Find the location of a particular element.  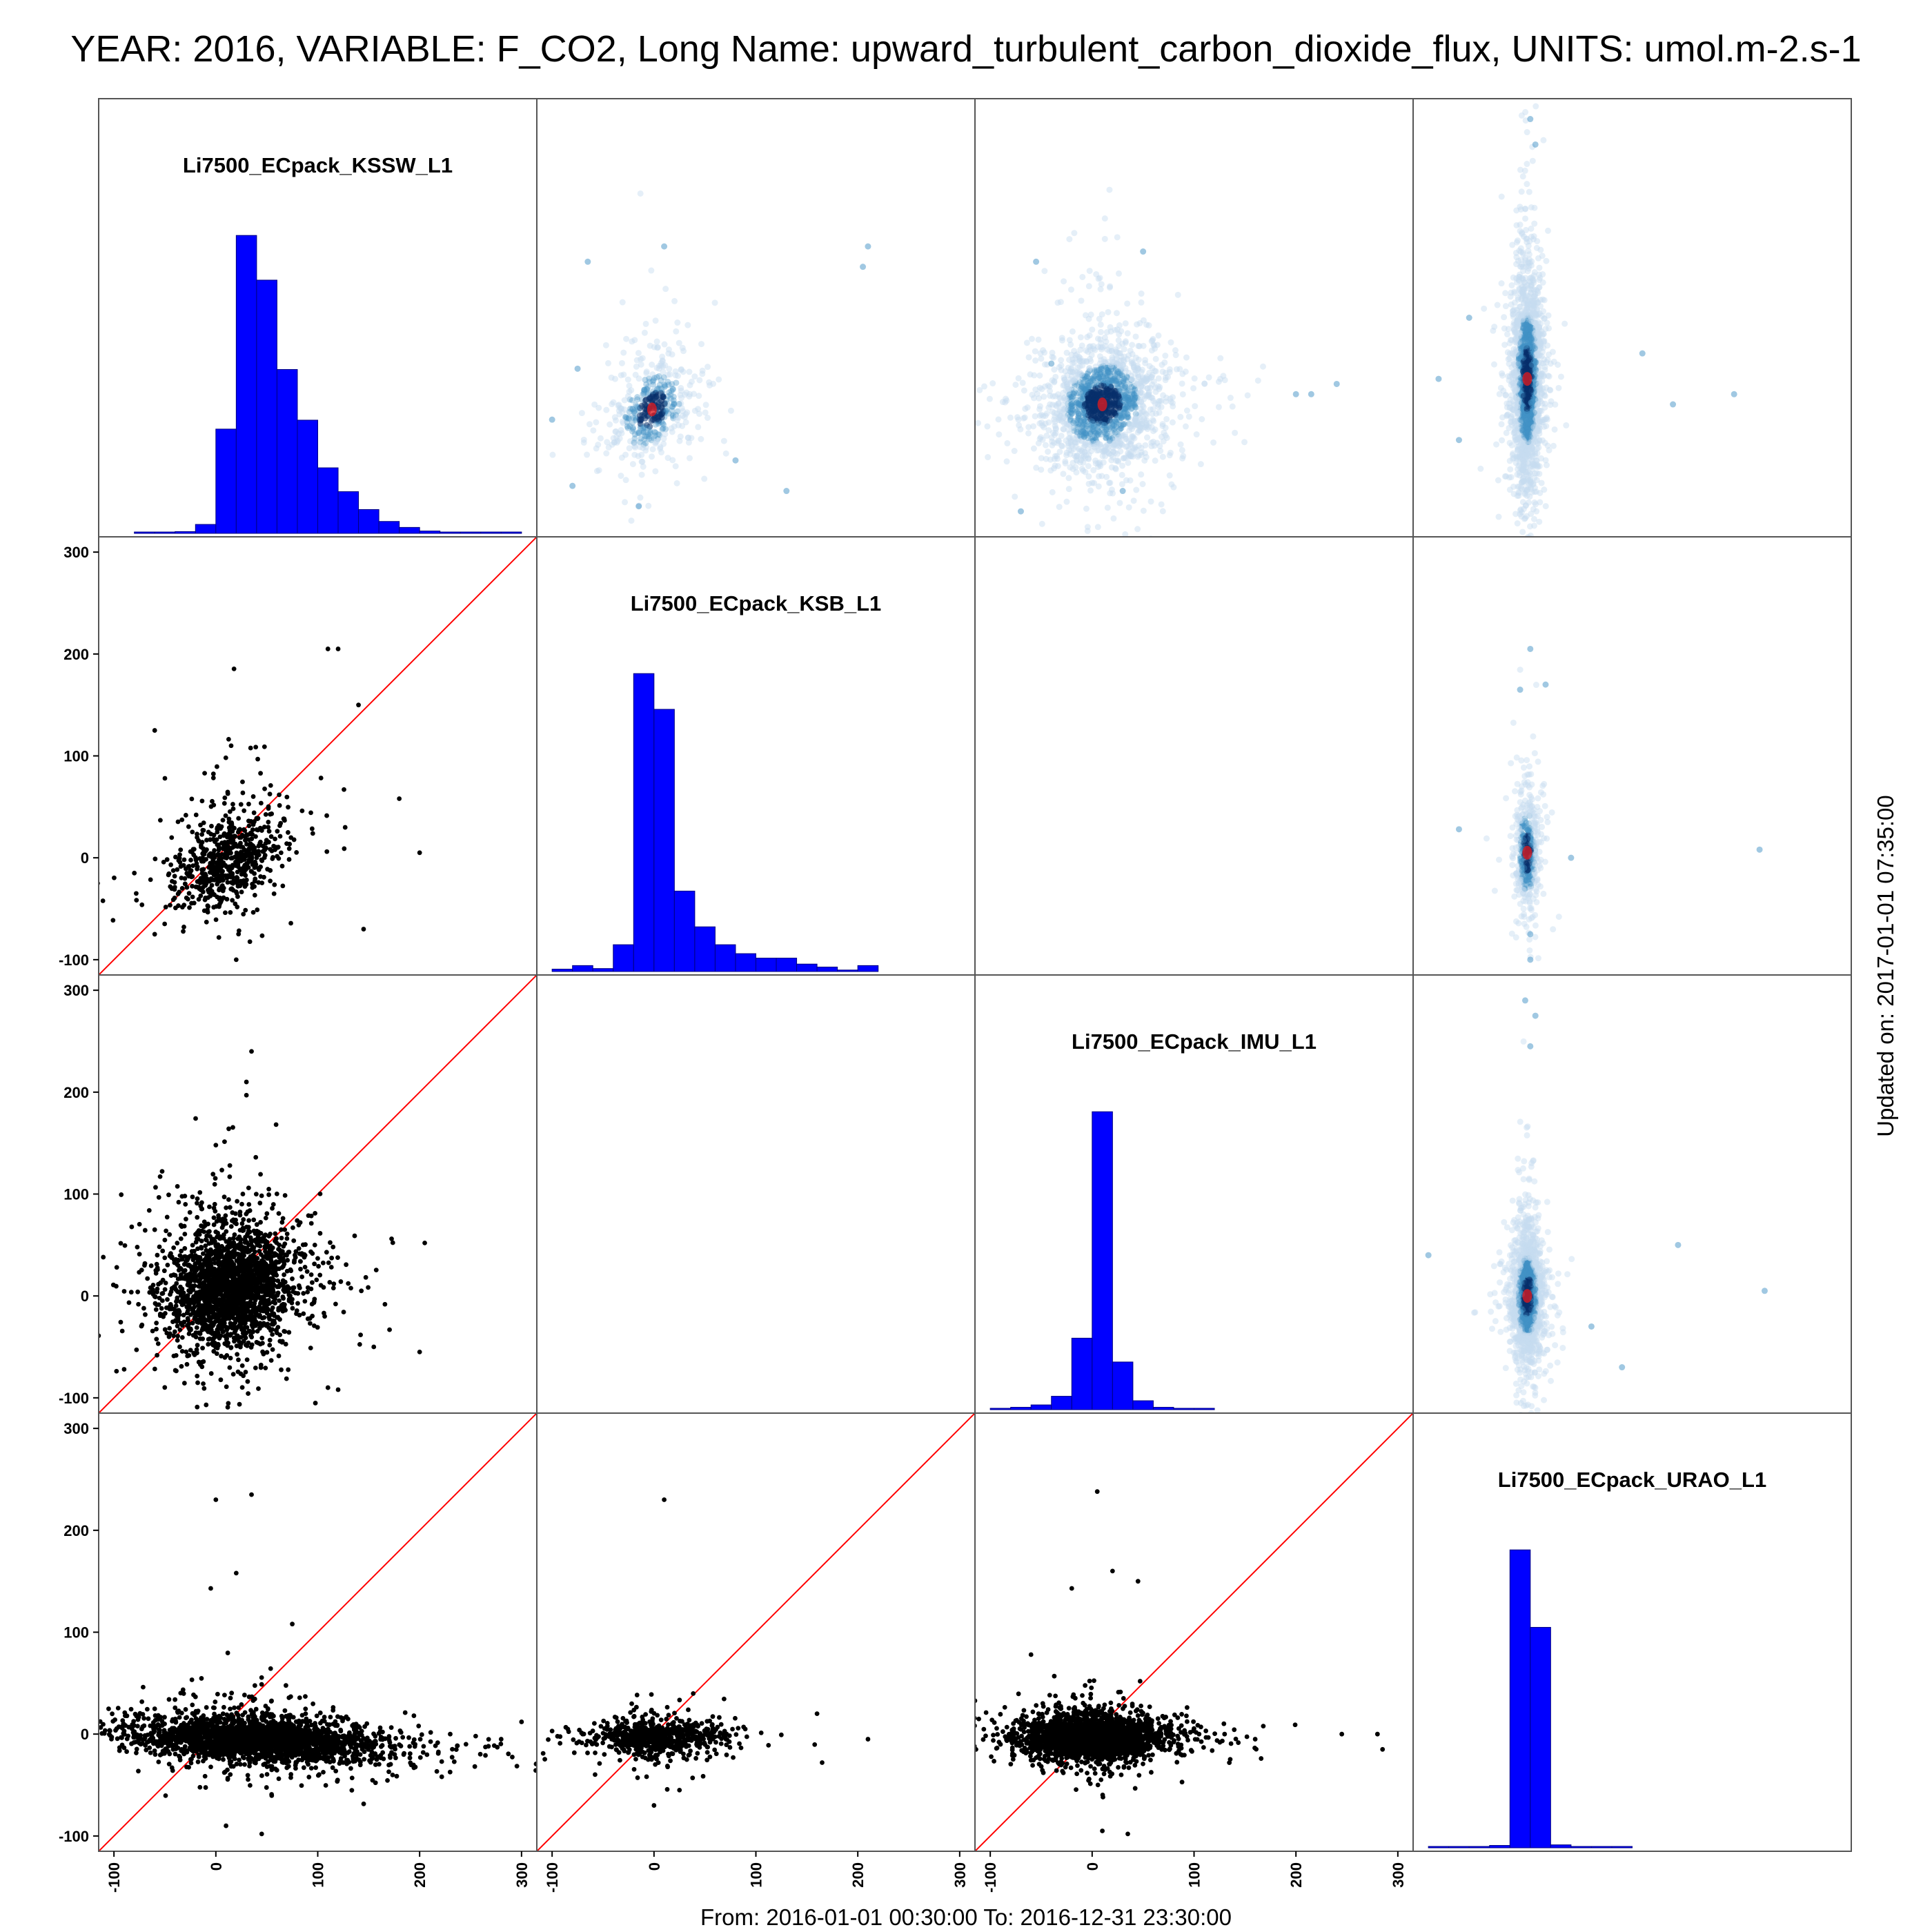

histogram-panel is located at coordinates (1530, 1699).